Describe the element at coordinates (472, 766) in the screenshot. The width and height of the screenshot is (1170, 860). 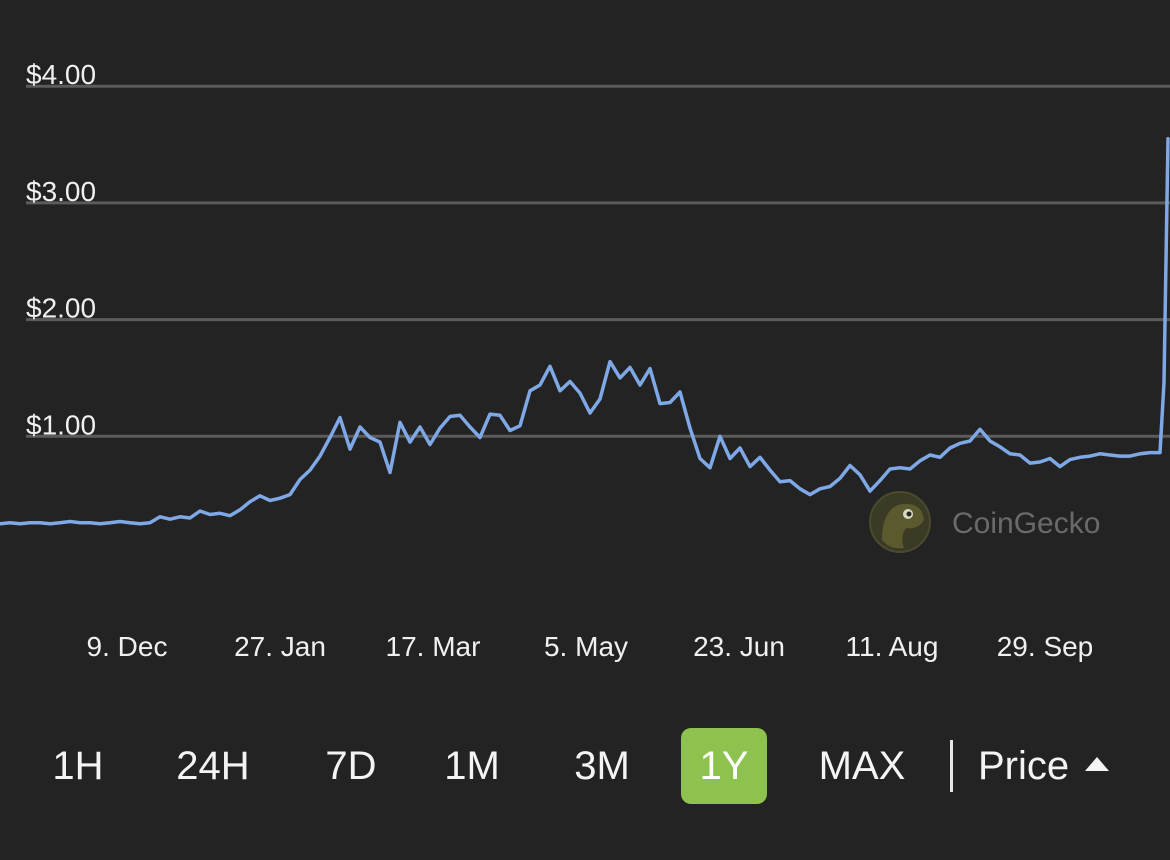
I see `range-button-1m: 1M` at that location.